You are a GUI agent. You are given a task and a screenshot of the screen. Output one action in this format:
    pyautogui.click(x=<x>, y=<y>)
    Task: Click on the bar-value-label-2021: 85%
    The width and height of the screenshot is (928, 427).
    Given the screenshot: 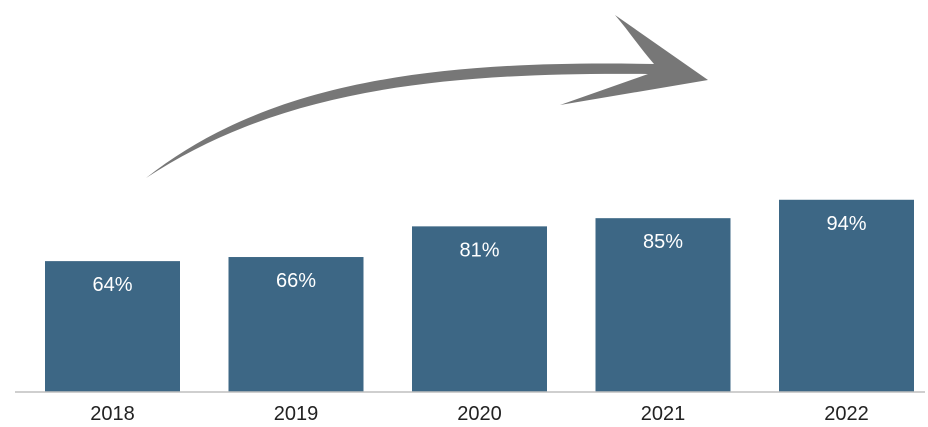 What is the action you would take?
    pyautogui.click(x=663, y=242)
    